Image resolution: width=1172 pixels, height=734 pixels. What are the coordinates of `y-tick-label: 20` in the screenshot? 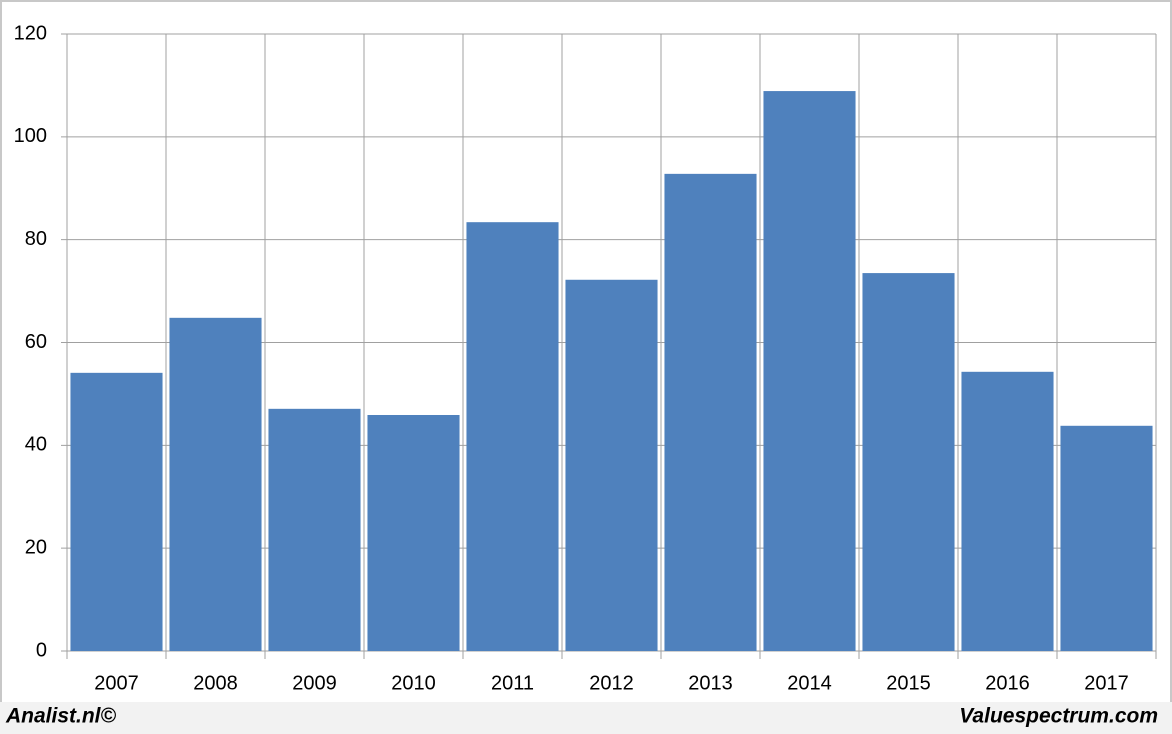 It's located at (36, 547).